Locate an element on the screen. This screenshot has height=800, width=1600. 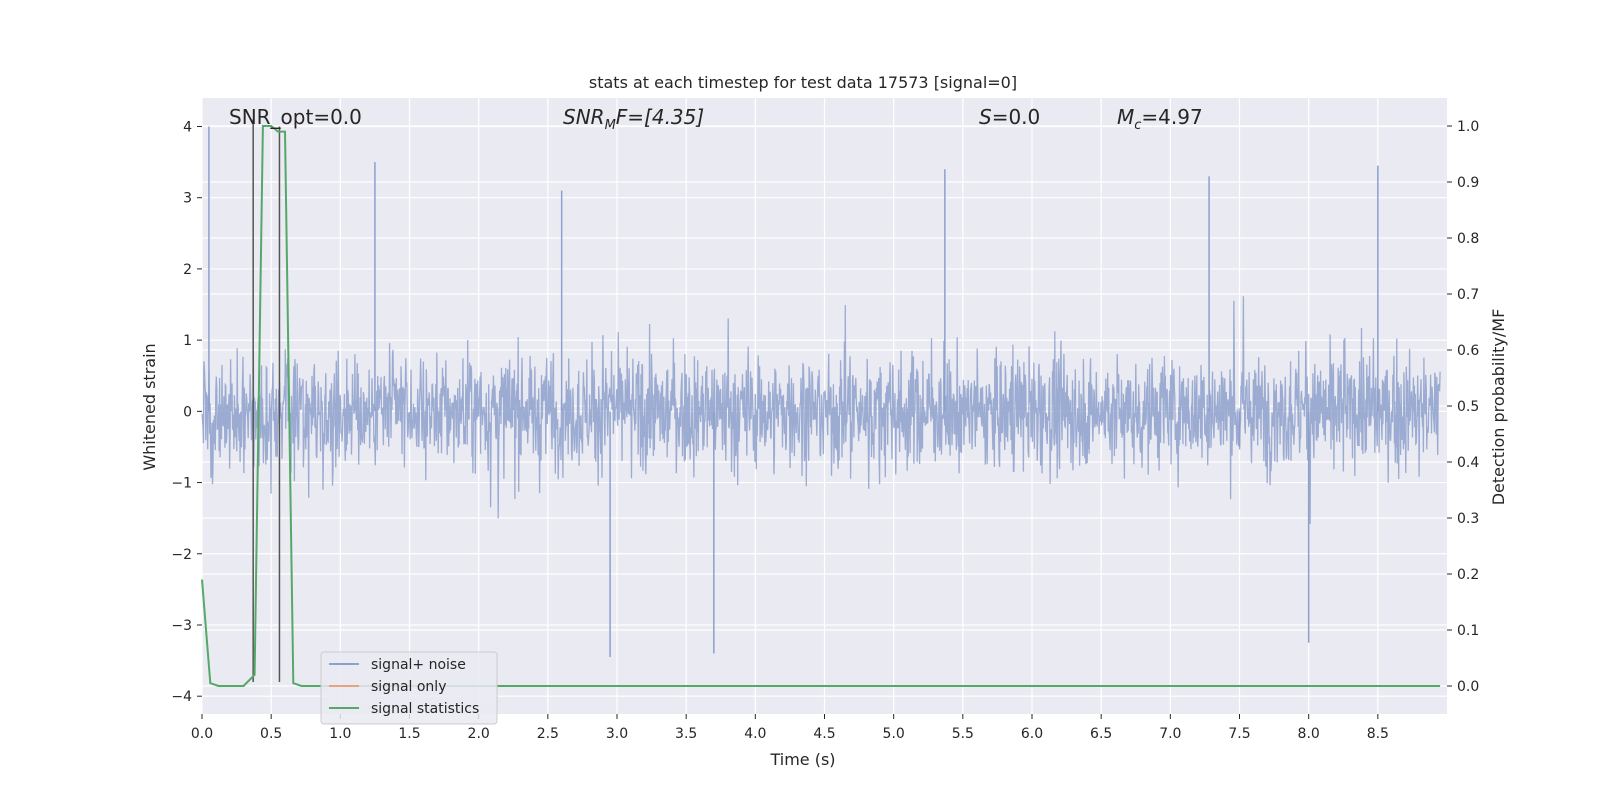
x-tick-label-4: 2.0 is located at coordinates (479, 734).